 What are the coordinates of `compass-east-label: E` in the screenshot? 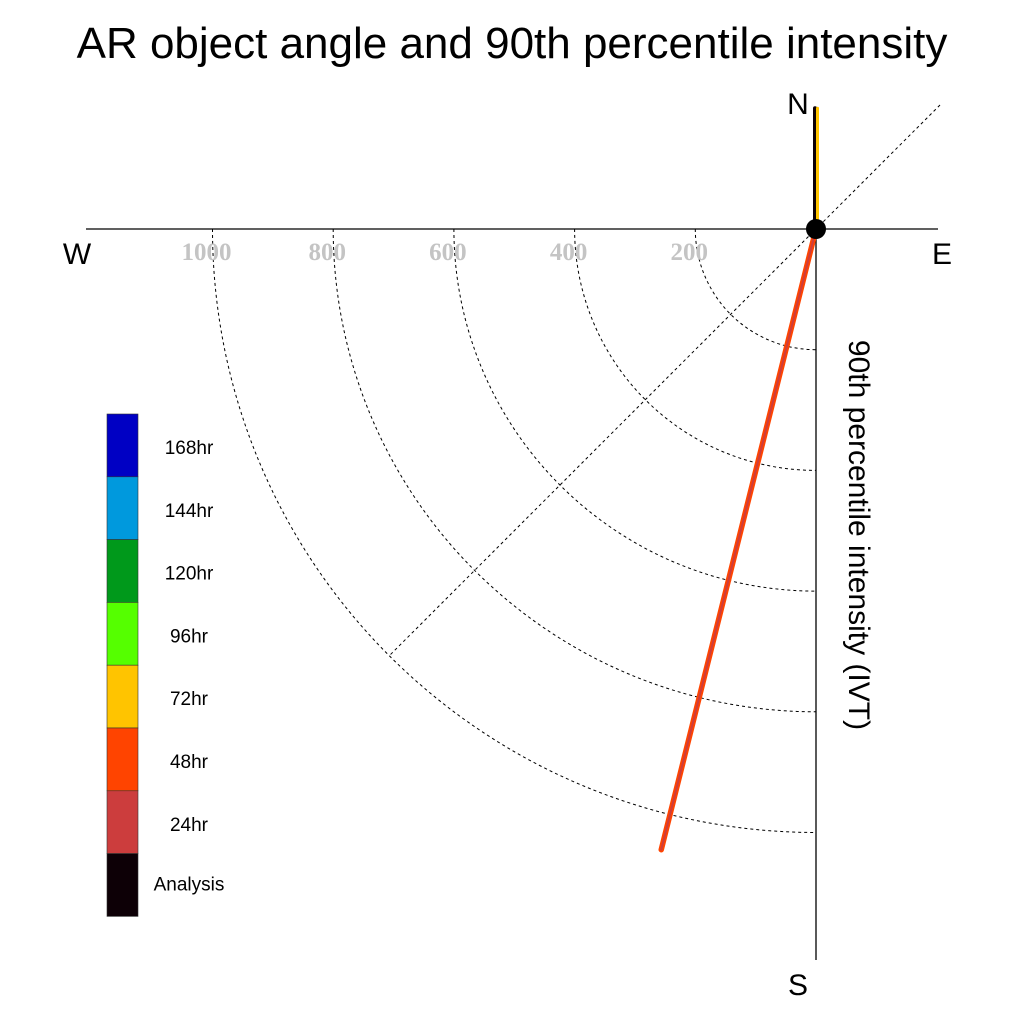 It's located at (942, 254).